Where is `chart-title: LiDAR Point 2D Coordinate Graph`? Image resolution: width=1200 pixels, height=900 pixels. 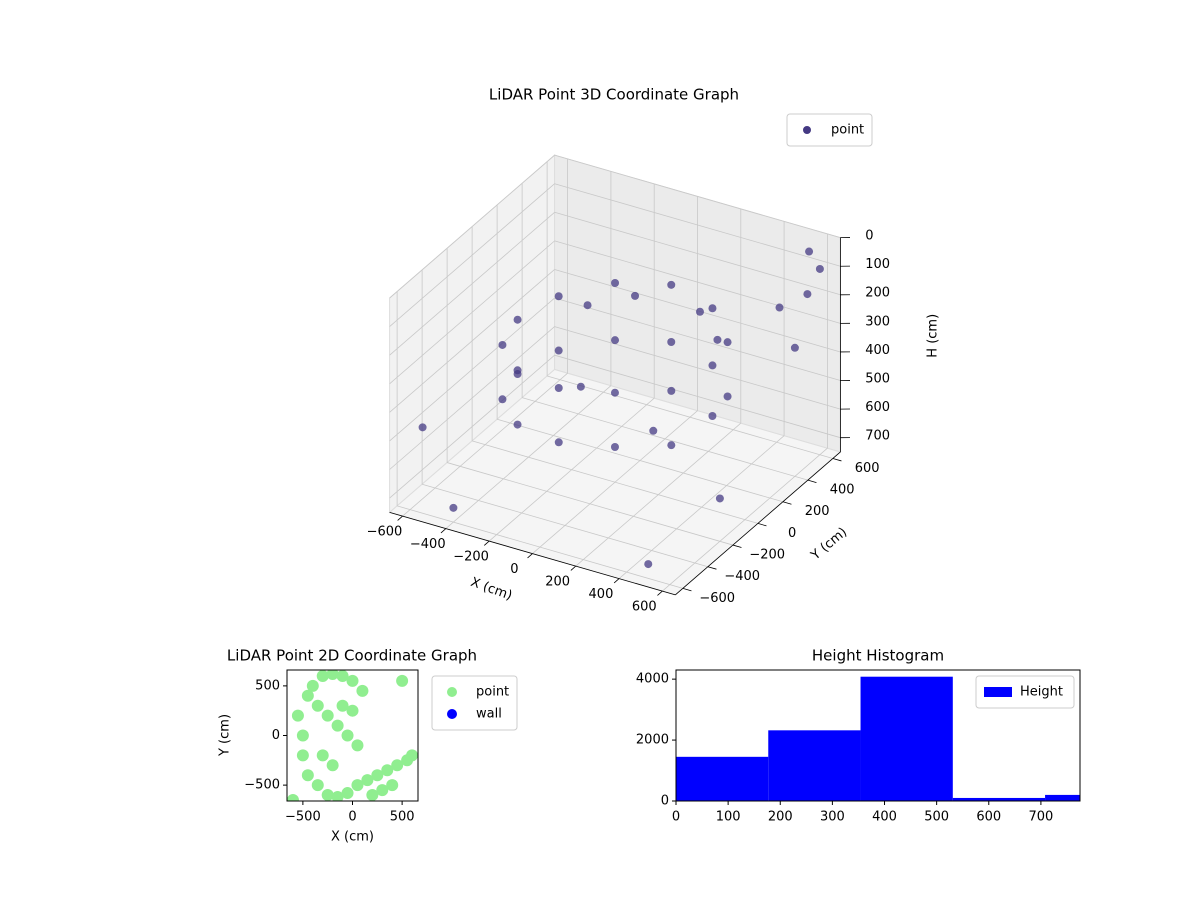 chart-title: LiDAR Point 2D Coordinate Graph is located at coordinates (352, 656).